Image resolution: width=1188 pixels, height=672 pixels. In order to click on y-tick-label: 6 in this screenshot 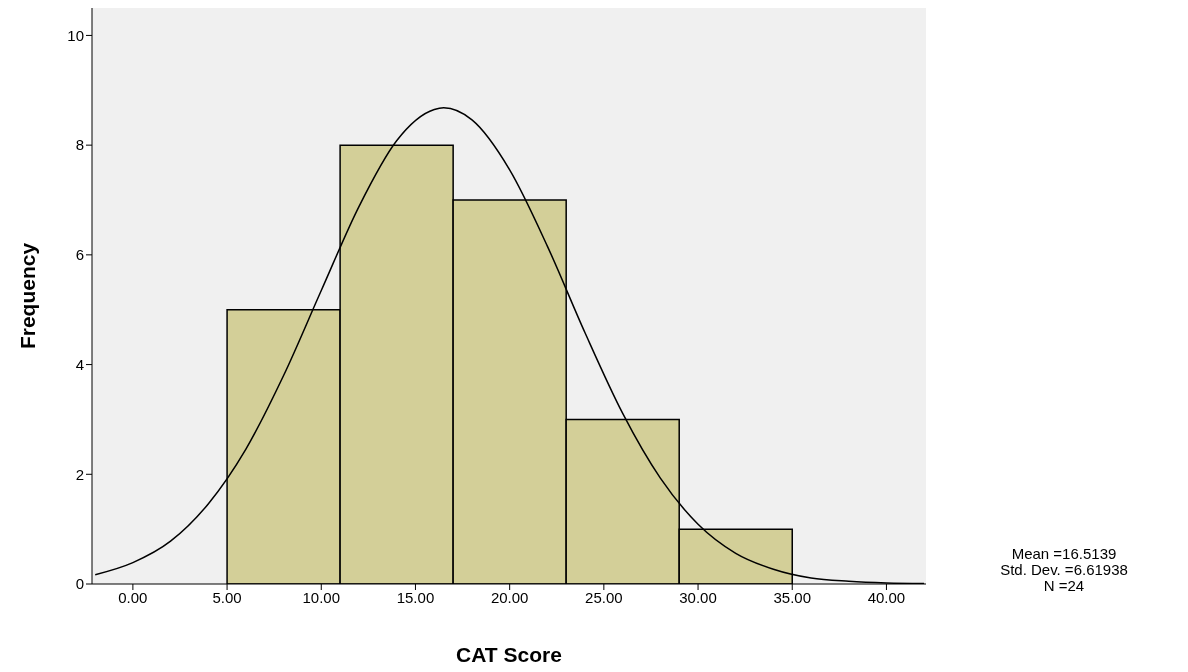, I will do `click(79, 255)`.